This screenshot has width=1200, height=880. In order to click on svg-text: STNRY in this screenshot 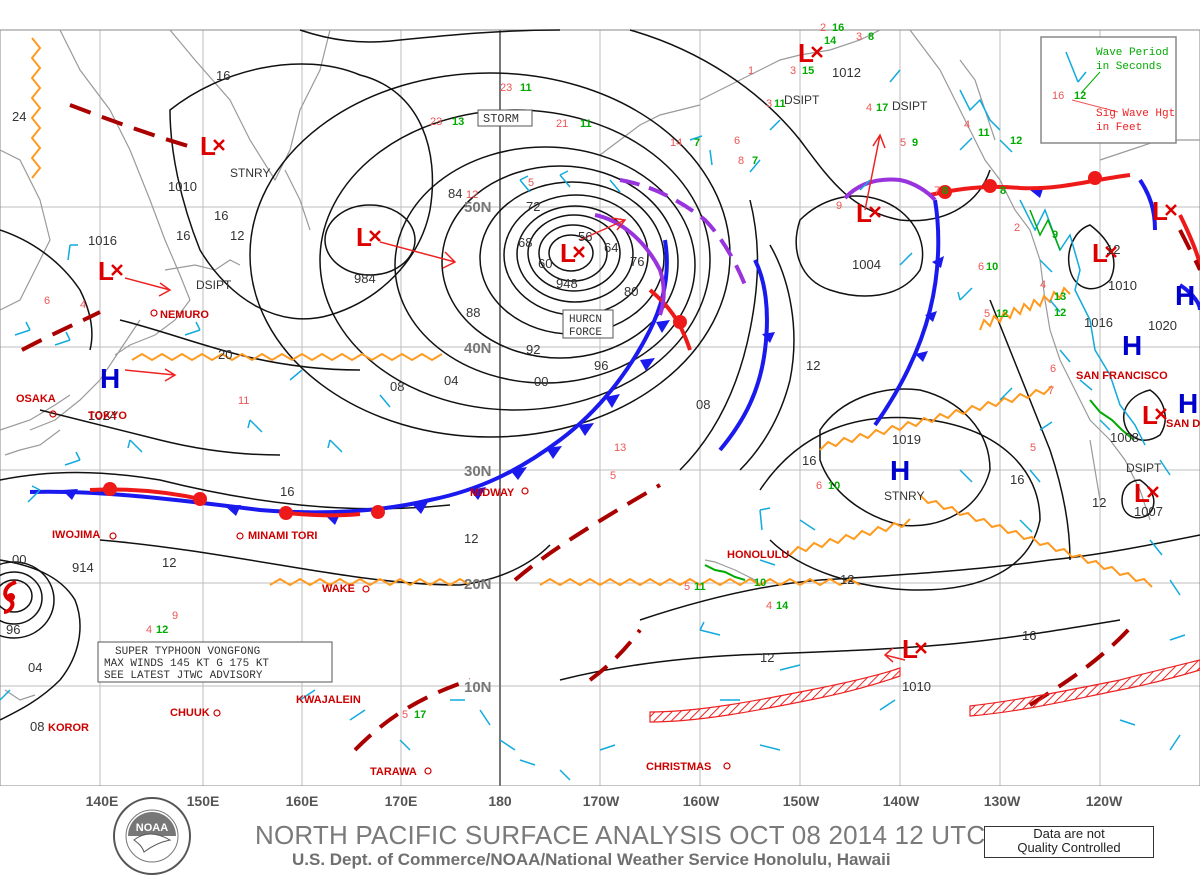, I will do `click(250, 173)`.